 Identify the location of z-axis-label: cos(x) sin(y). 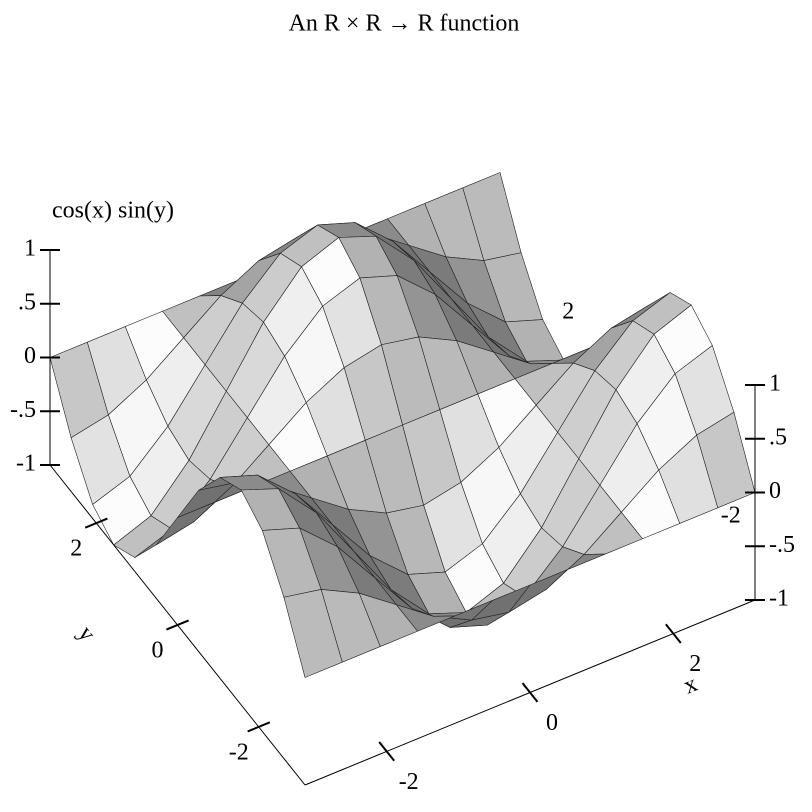
(113, 211).